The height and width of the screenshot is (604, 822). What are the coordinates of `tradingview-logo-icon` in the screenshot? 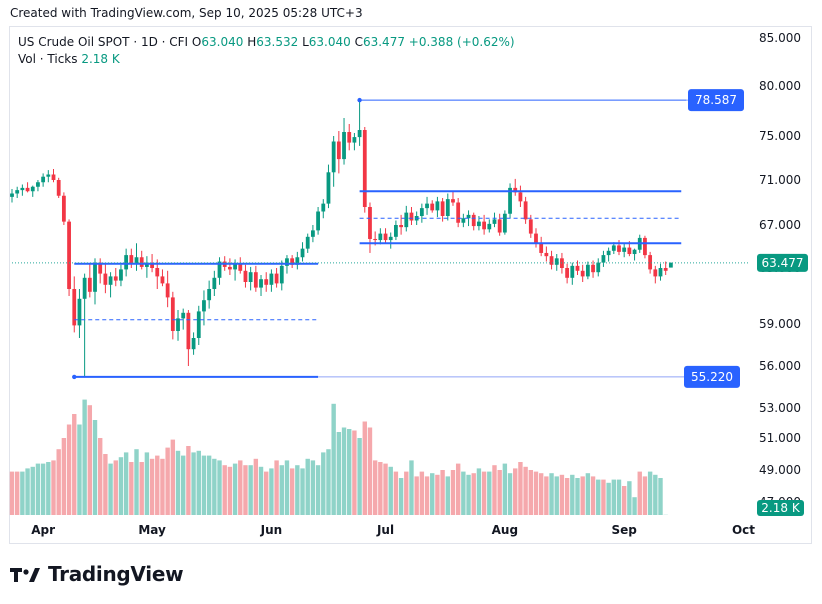 It's located at (25, 575).